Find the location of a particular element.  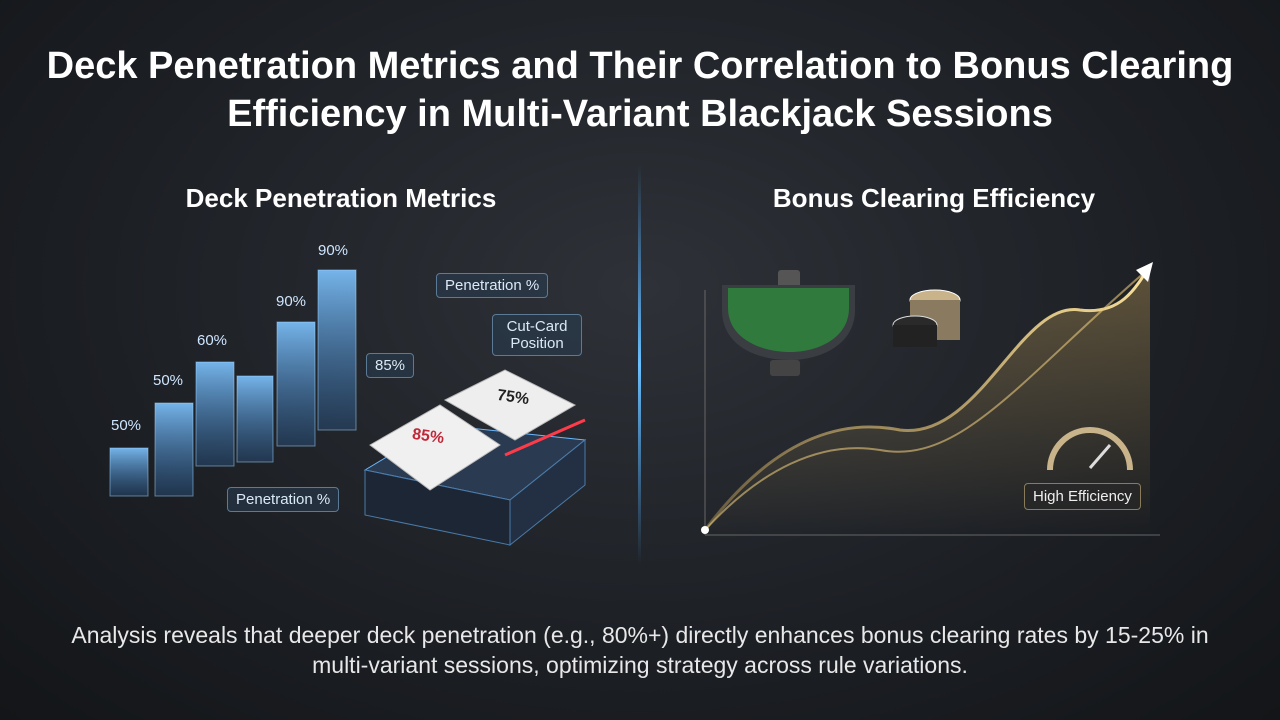

badge: High Efficiency is located at coordinates (1082, 496).